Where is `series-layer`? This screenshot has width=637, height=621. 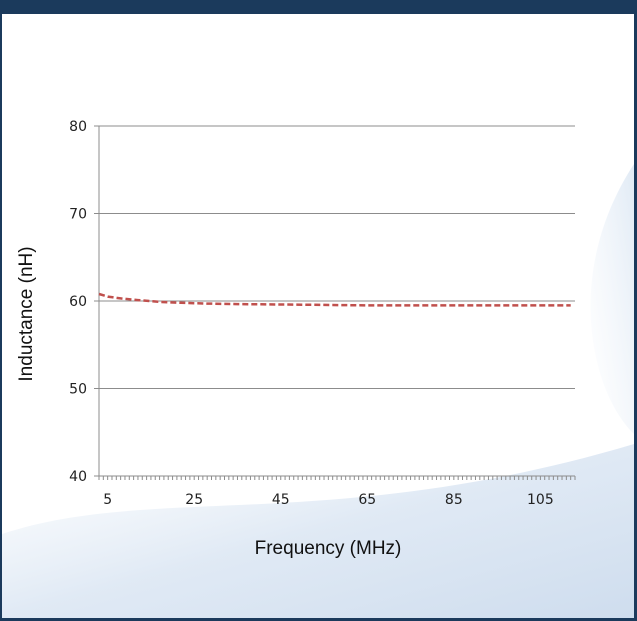
series-layer is located at coordinates (334, 299).